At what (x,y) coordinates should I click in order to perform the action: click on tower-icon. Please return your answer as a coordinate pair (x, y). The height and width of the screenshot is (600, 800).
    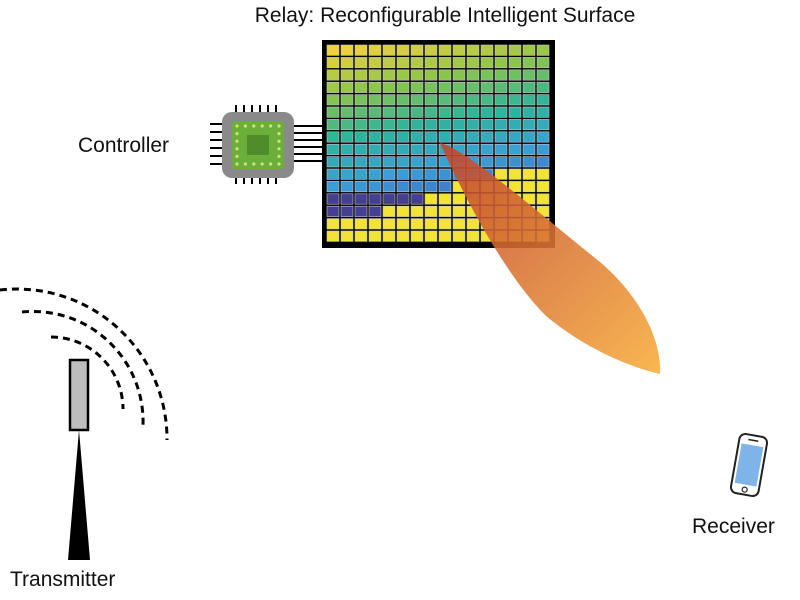
    Looking at the image, I should click on (79, 459).